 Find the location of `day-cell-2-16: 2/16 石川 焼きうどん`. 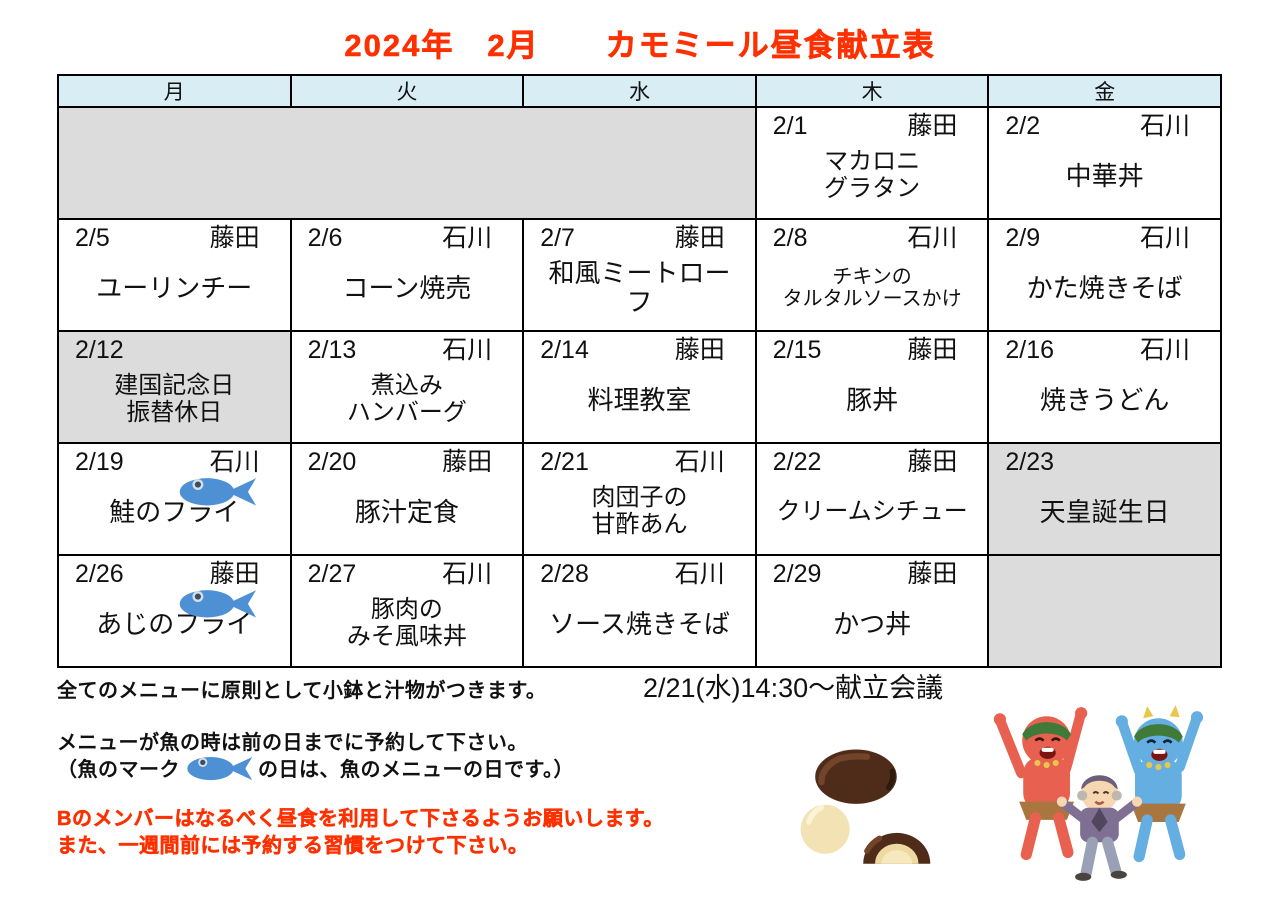

day-cell-2-16: 2/16 石川 焼きうどん is located at coordinates (1104, 387).